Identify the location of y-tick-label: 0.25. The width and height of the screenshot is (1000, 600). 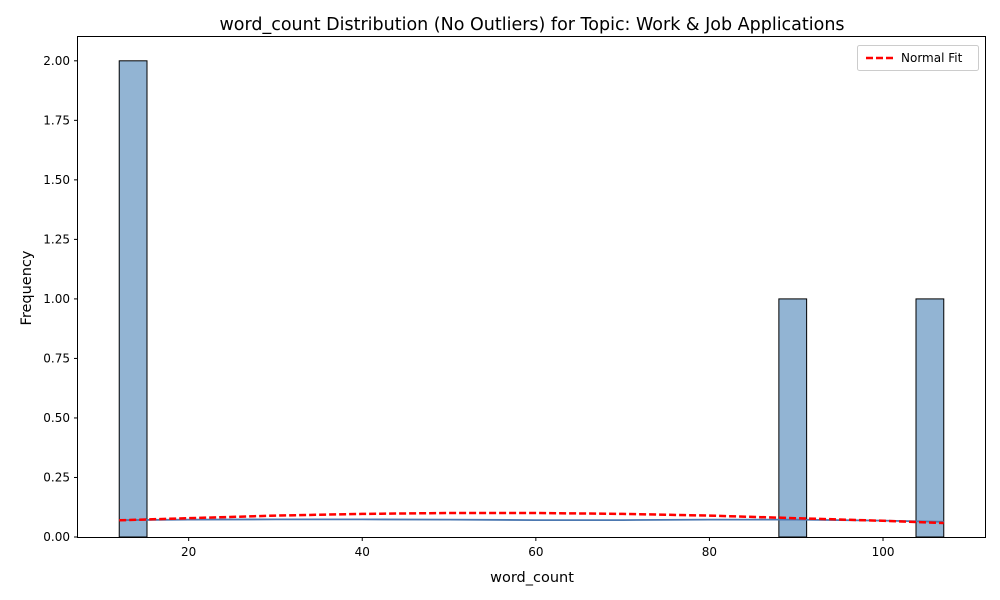
(56, 477).